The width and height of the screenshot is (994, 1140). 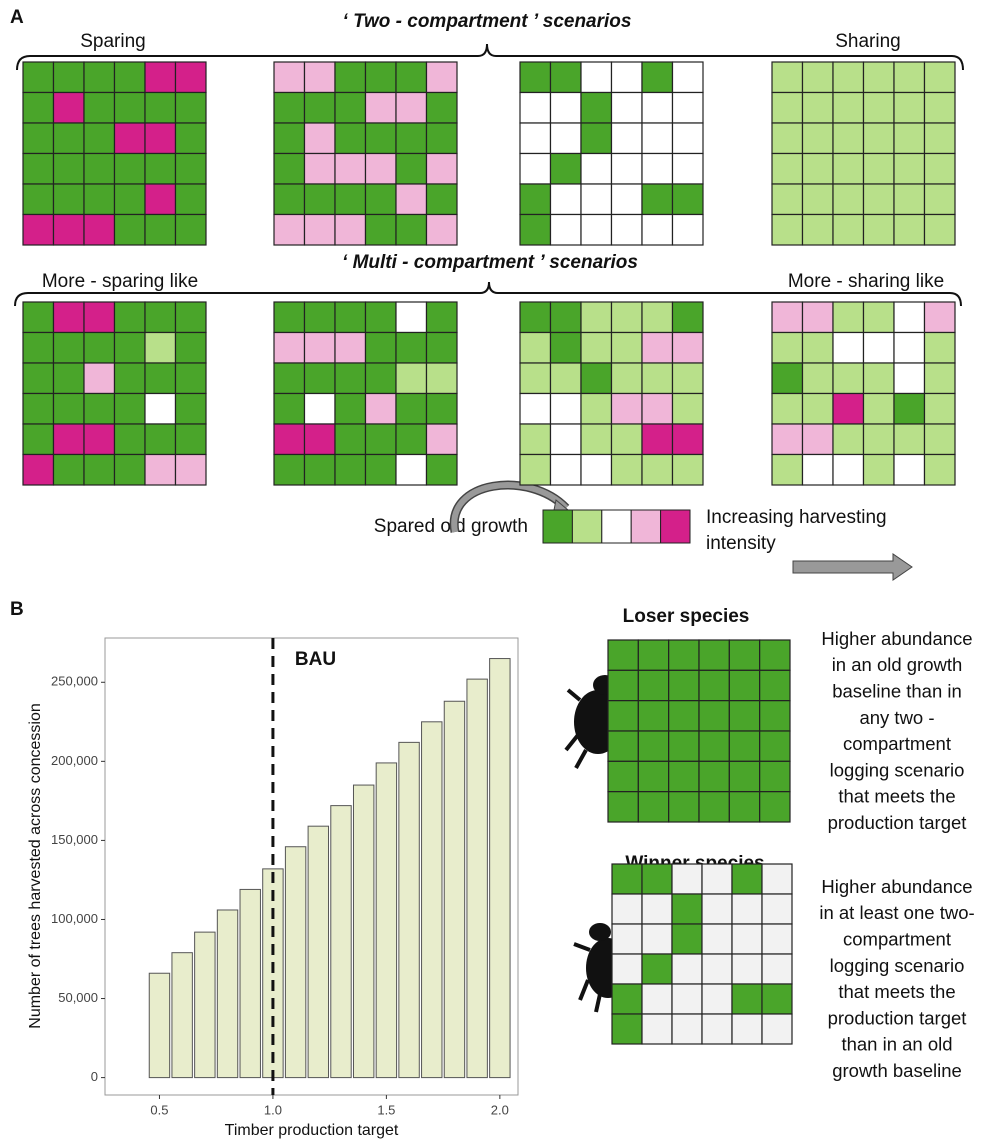 What do you see at coordinates (74, 918) in the screenshot?
I see `y-tick-label: 100,000` at bounding box center [74, 918].